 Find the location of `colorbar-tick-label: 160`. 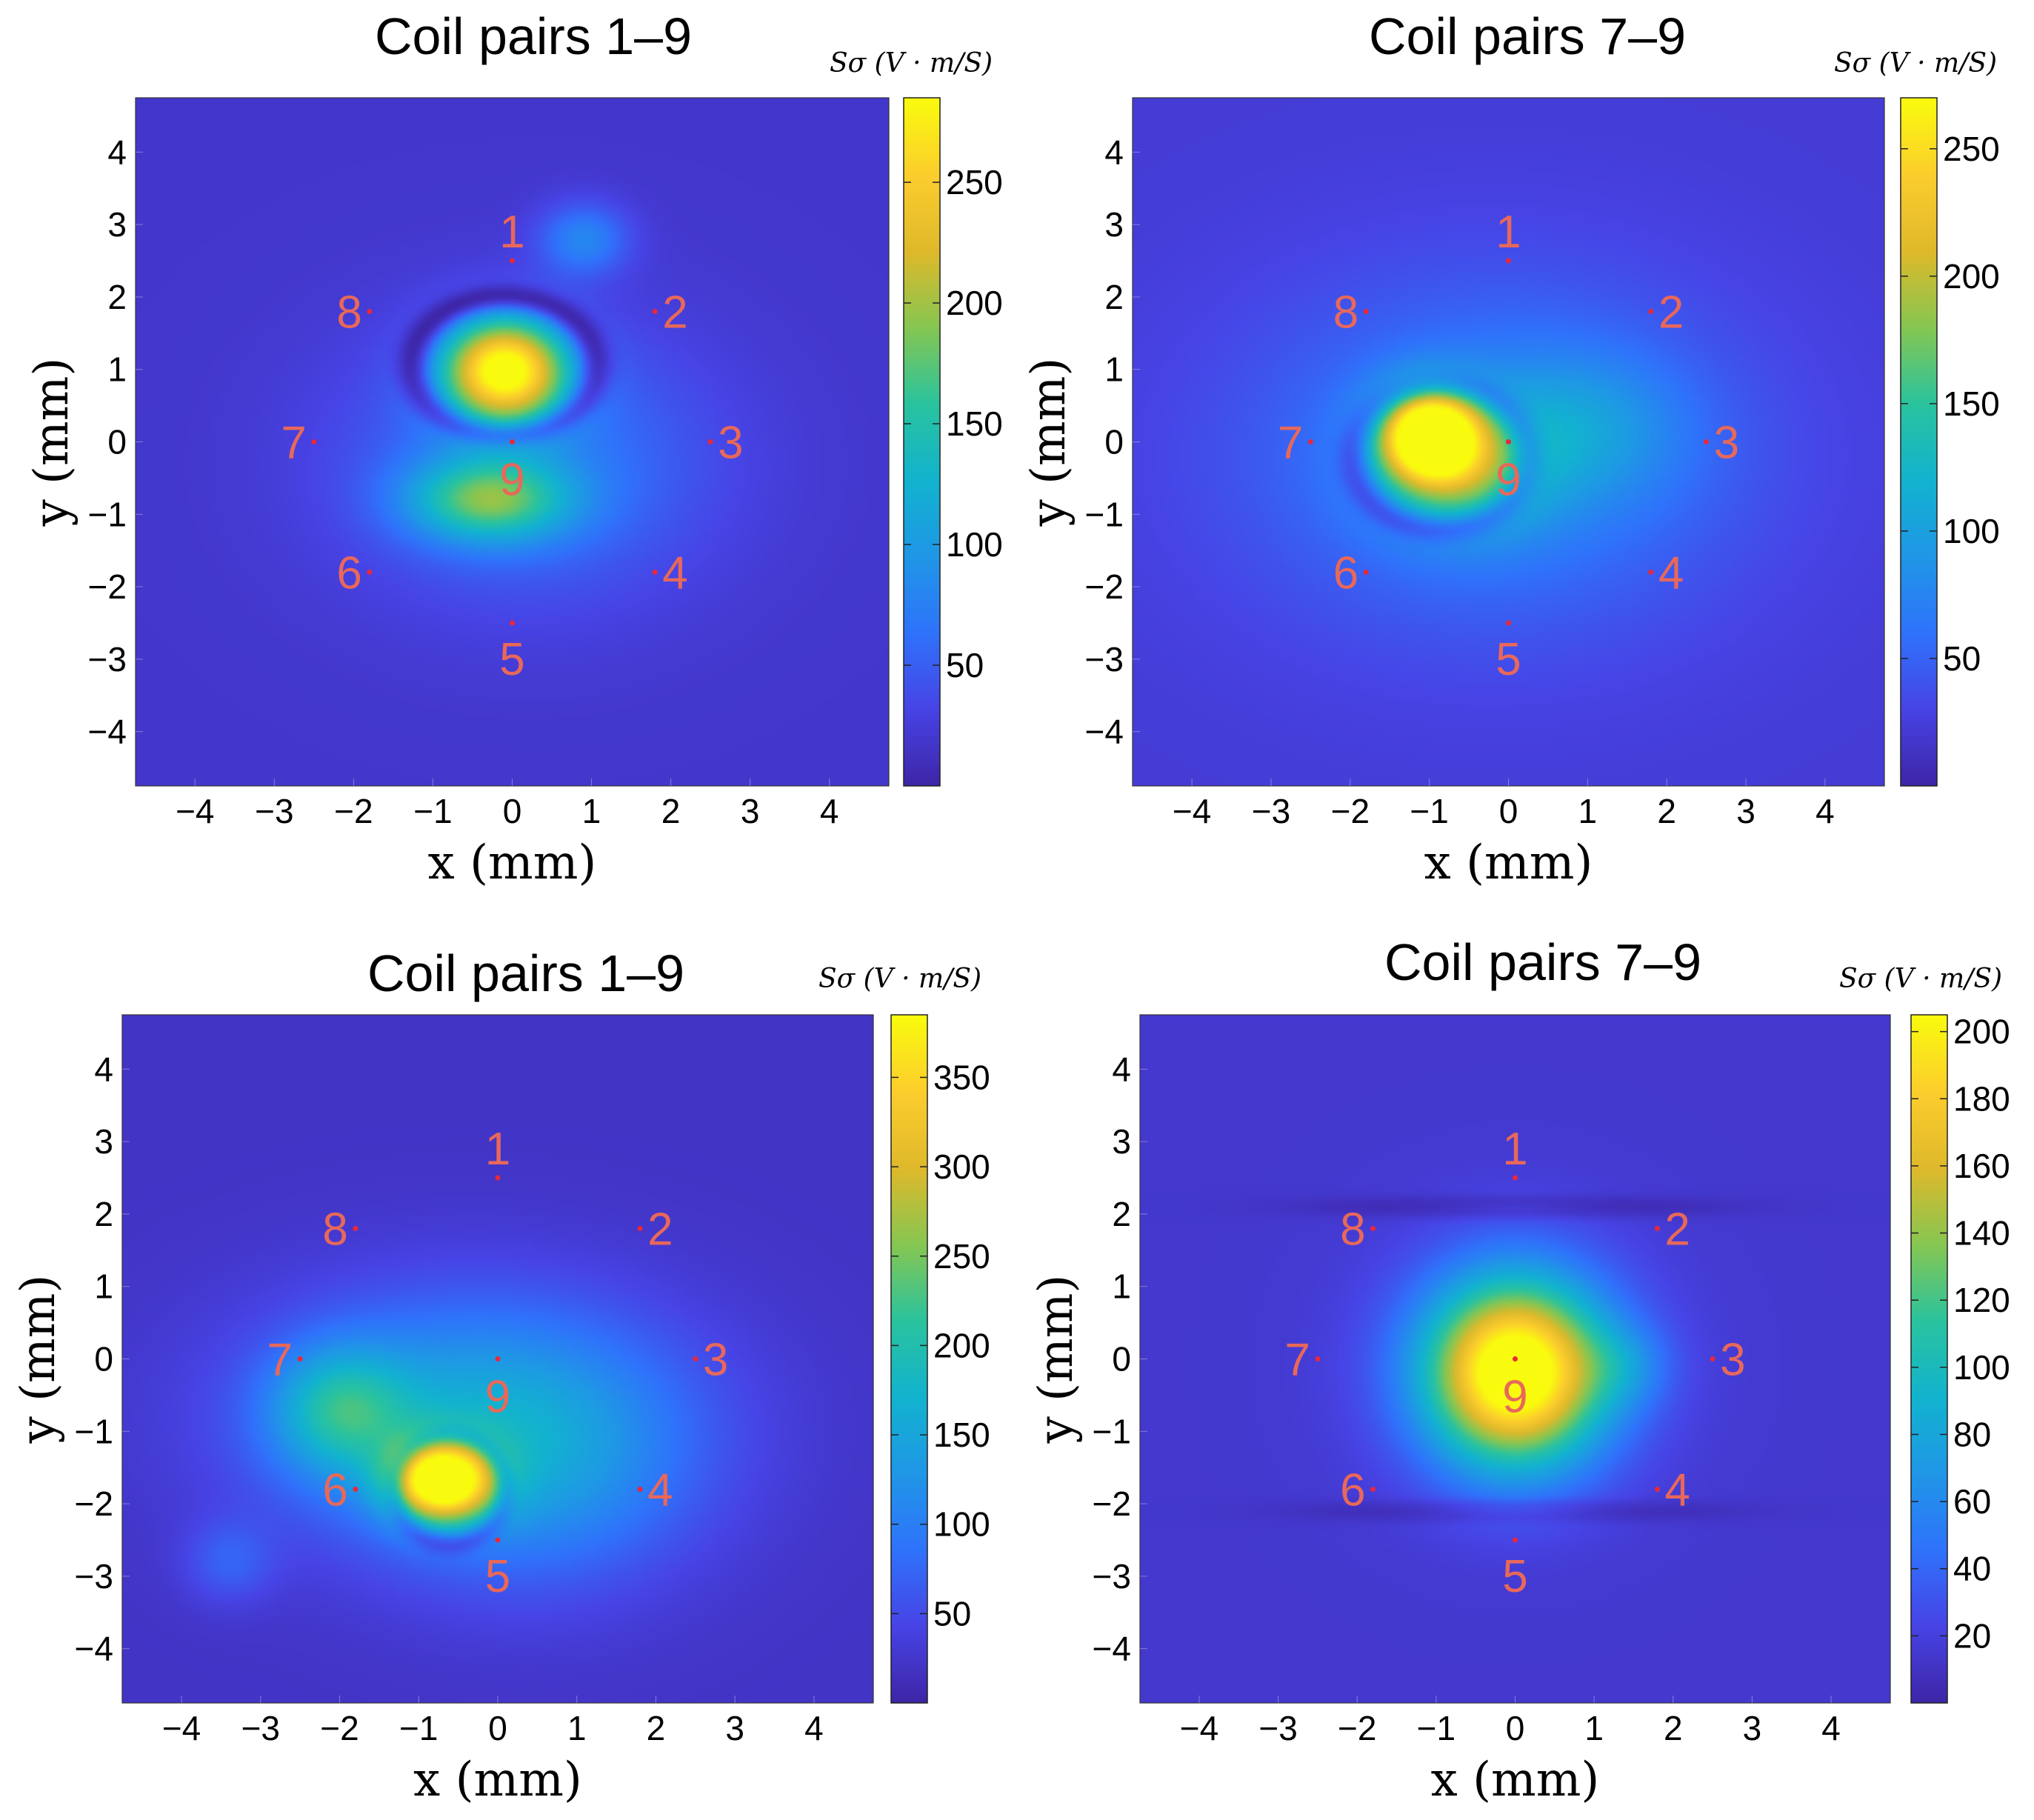

colorbar-tick-label: 160 is located at coordinates (1982, 1166).